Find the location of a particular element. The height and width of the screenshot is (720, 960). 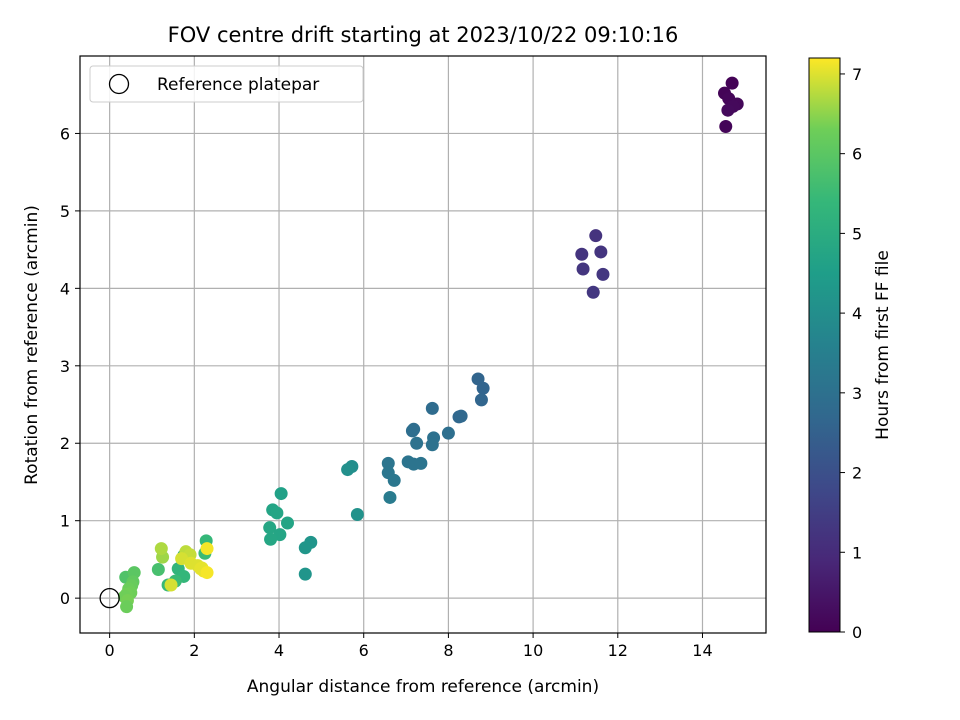

y-axis-label: Rotation from reference (arcmin) is located at coordinates (32, 345).